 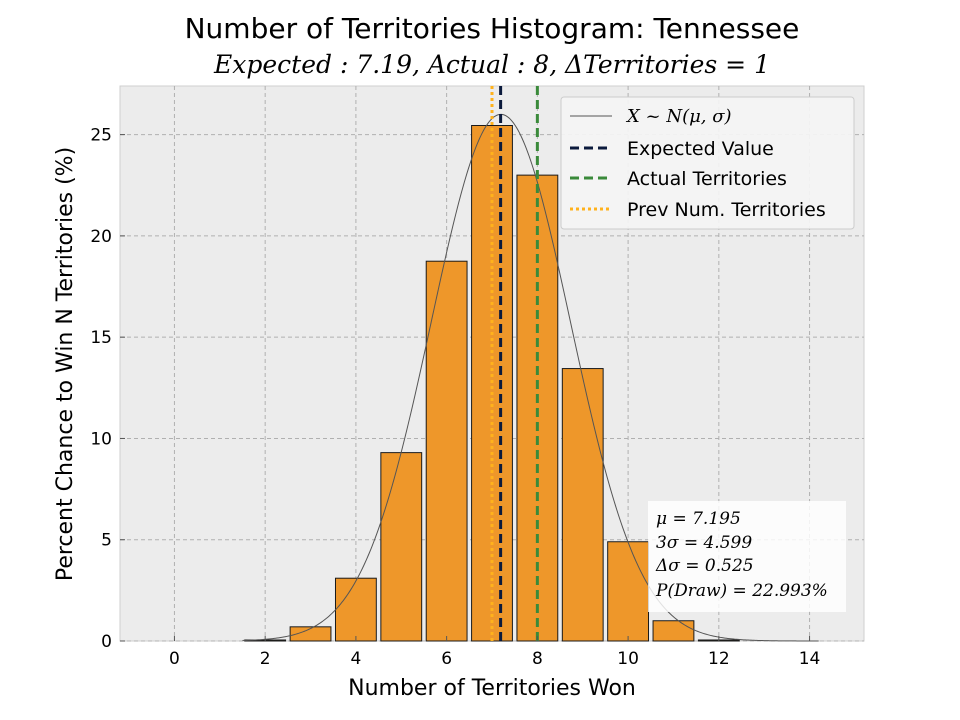 I want to click on y-tick-label: 20, so click(x=101, y=237).